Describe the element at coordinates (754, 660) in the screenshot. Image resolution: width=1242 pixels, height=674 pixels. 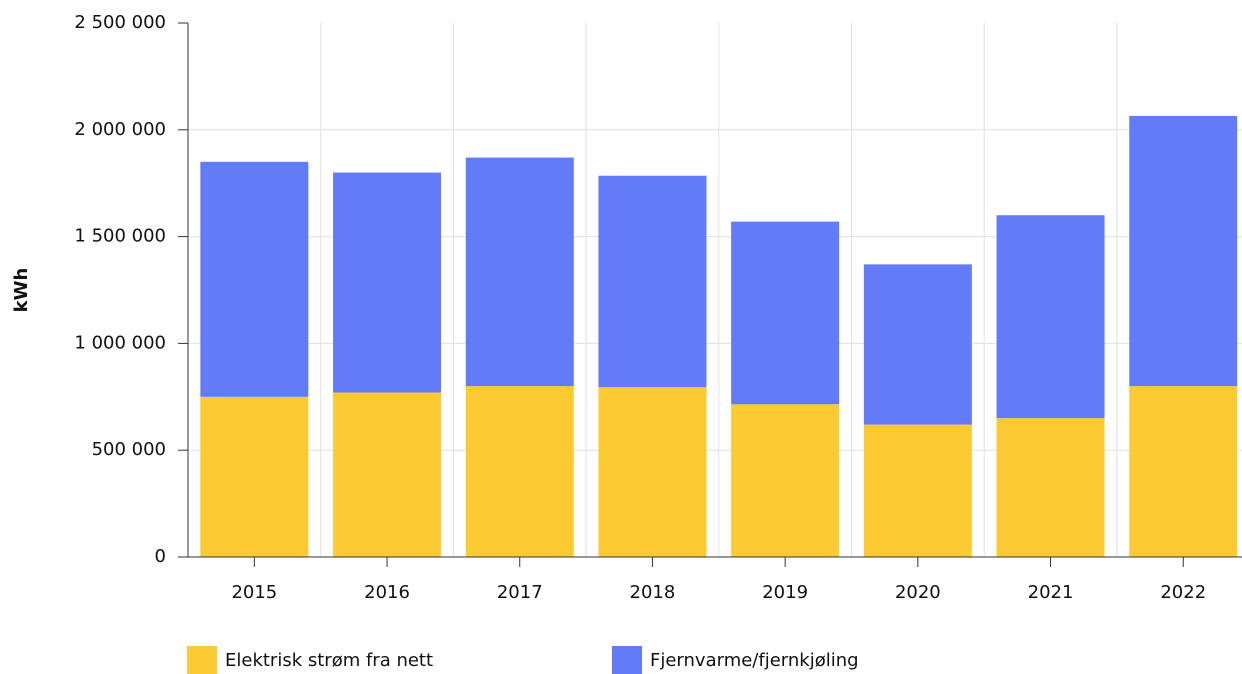
I see `legend-label: Fjernvarme/fjernkjøling` at that location.